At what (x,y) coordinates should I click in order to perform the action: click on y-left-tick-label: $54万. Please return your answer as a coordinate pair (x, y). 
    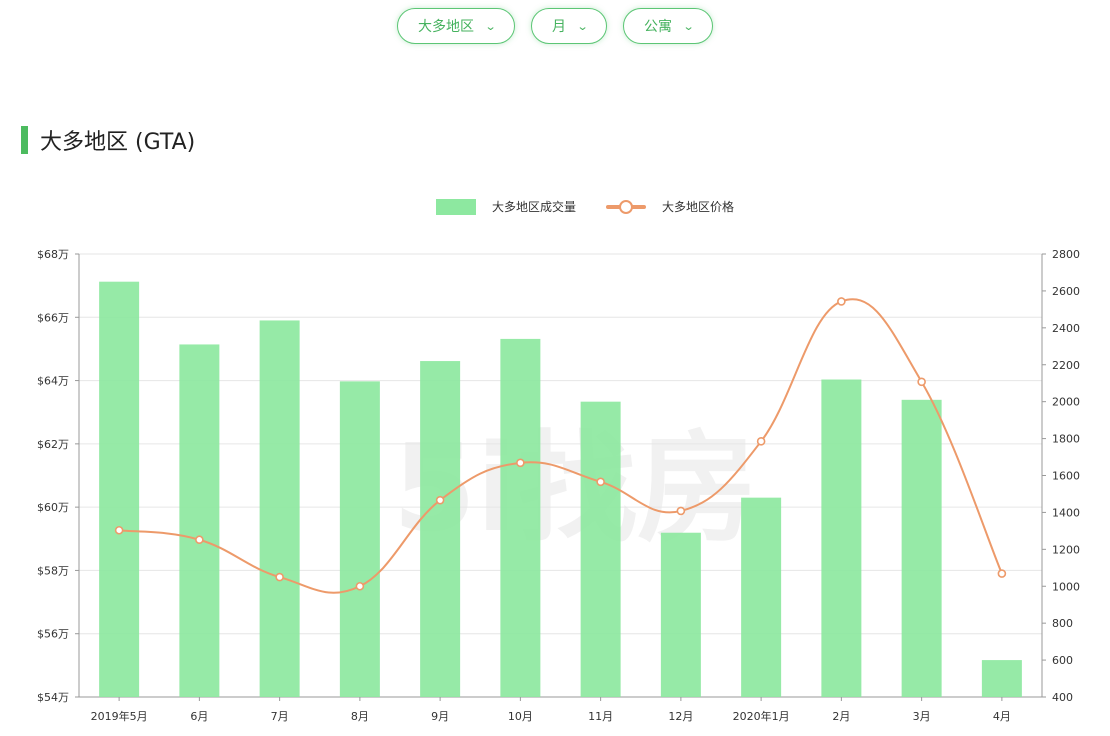
    Looking at the image, I should click on (53, 697).